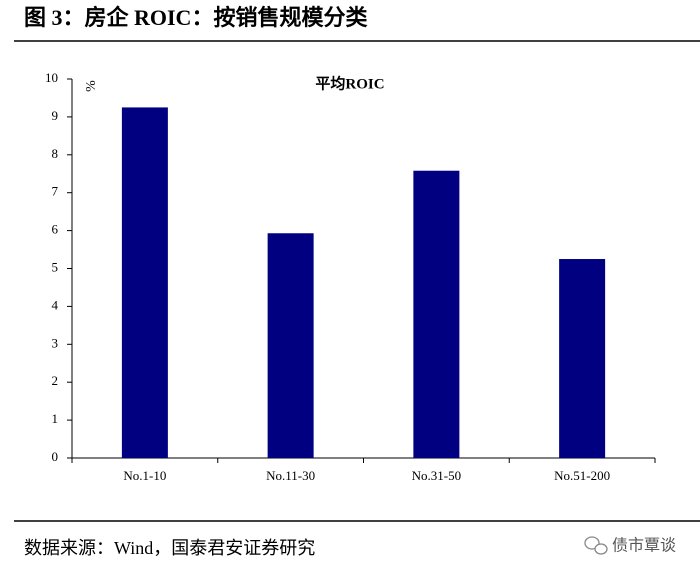  I want to click on x-tick-label: No.11-30, so click(290, 475).